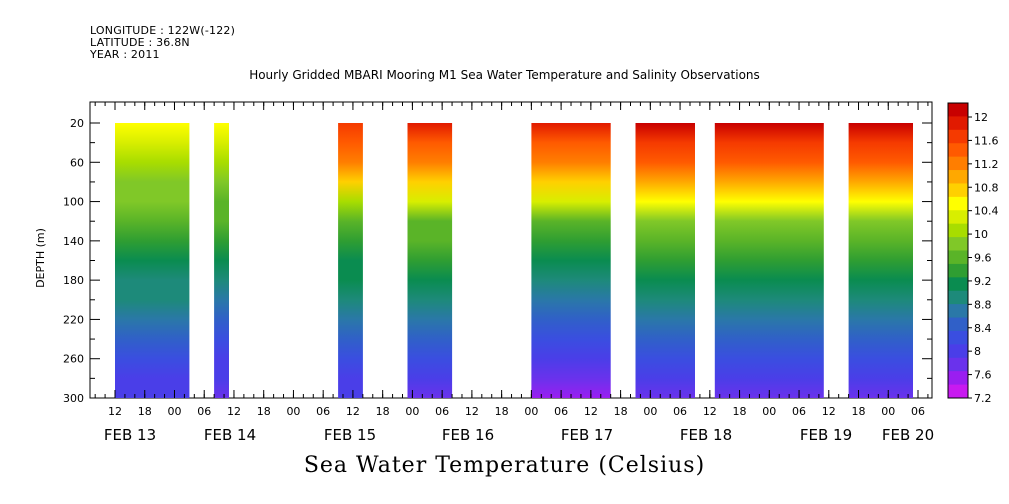 This screenshot has width=1009, height=504. I want to click on colorbar-label: 10.4, so click(986, 211).